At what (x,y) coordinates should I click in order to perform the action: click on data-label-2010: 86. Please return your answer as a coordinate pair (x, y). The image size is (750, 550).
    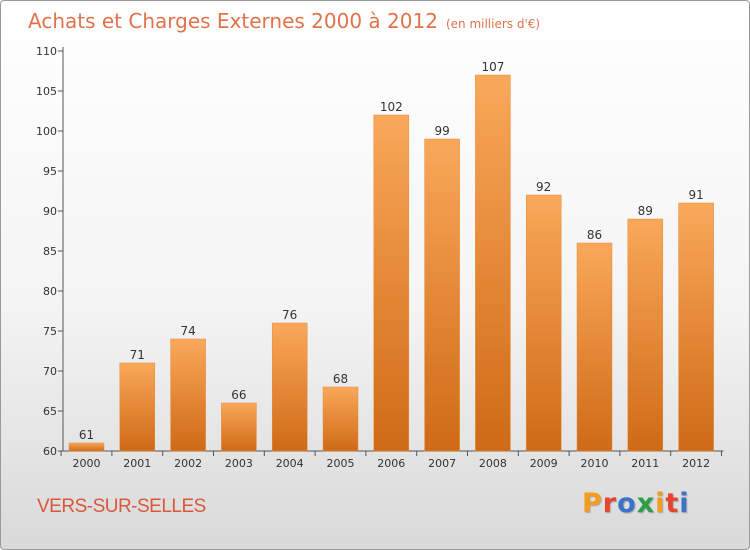
    Looking at the image, I should click on (594, 235).